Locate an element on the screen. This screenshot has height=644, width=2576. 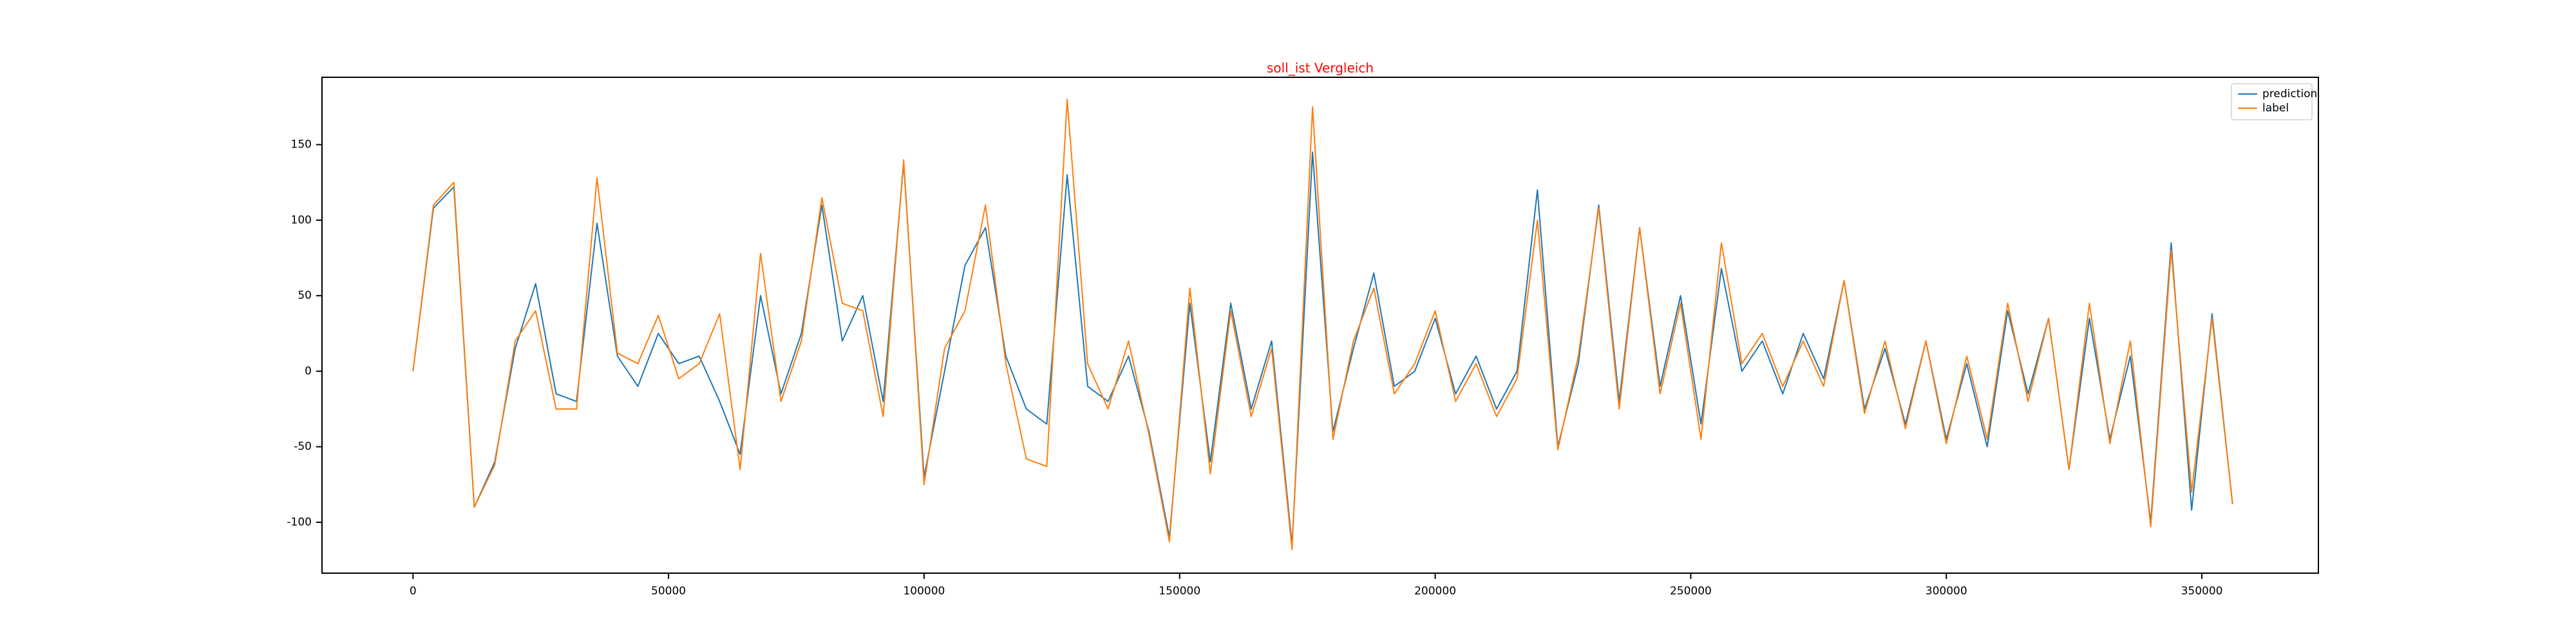
x-tick-label: 200000 is located at coordinates (1435, 591).